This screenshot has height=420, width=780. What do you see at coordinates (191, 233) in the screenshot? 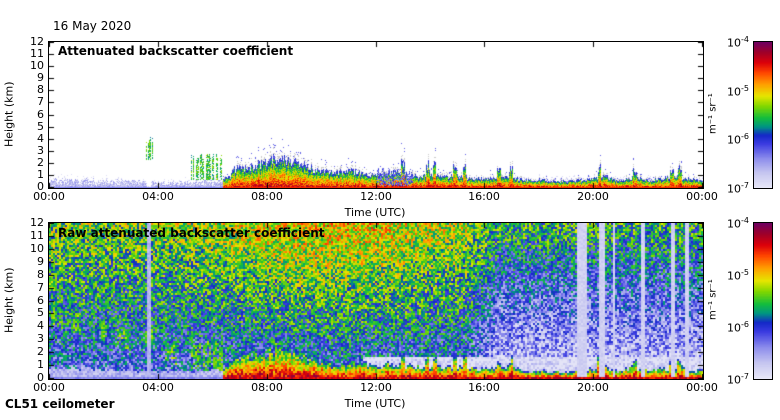
I see `panel-title-bottom: Raw attenuated backscatter coefficient` at bounding box center [191, 233].